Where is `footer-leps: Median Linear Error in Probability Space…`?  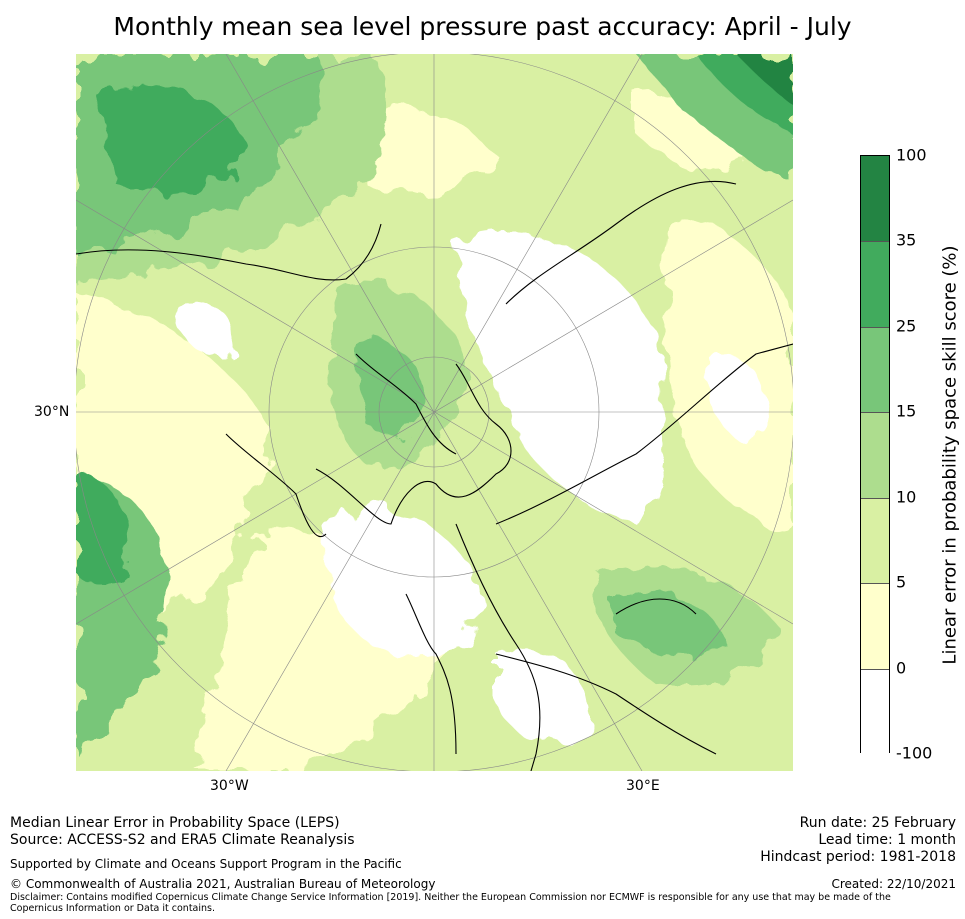 footer-leps: Median Linear Error in Probability Space… is located at coordinates (175, 823).